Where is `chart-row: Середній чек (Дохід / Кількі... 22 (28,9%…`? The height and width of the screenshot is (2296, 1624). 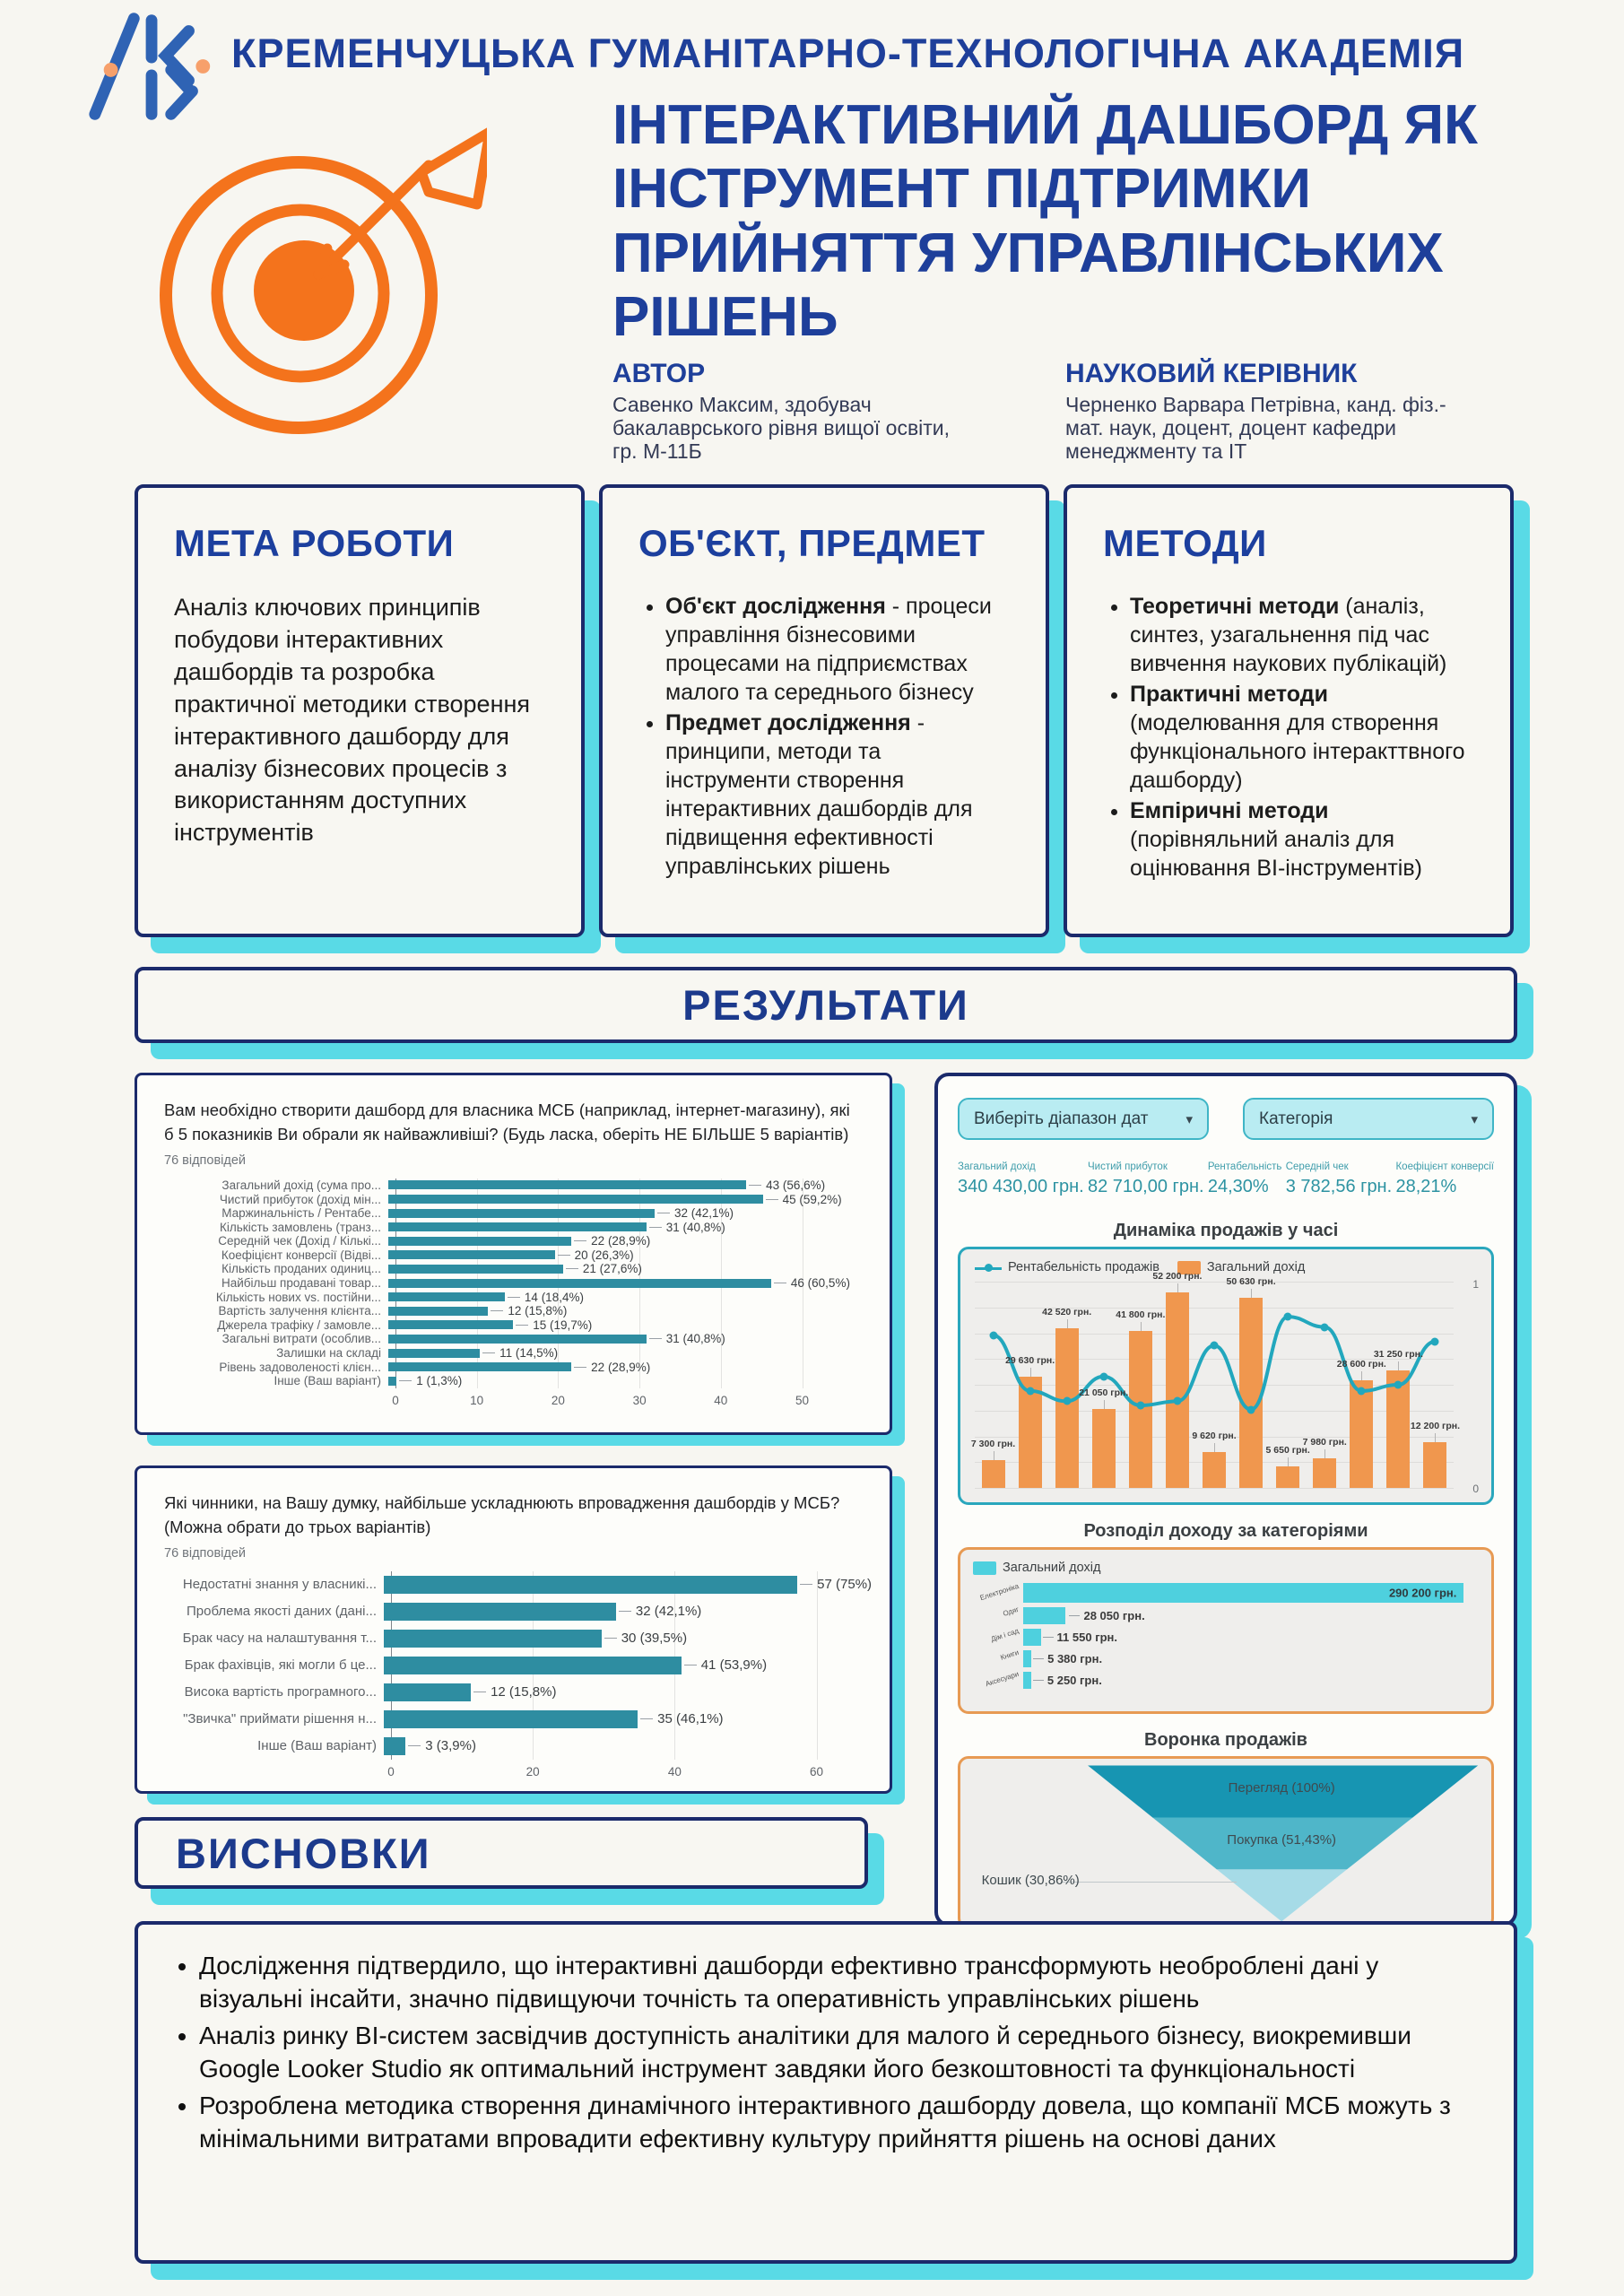
chart-row: Середній чек (Дохід / Кількі... 22 (28,9%… is located at coordinates (513, 1241).